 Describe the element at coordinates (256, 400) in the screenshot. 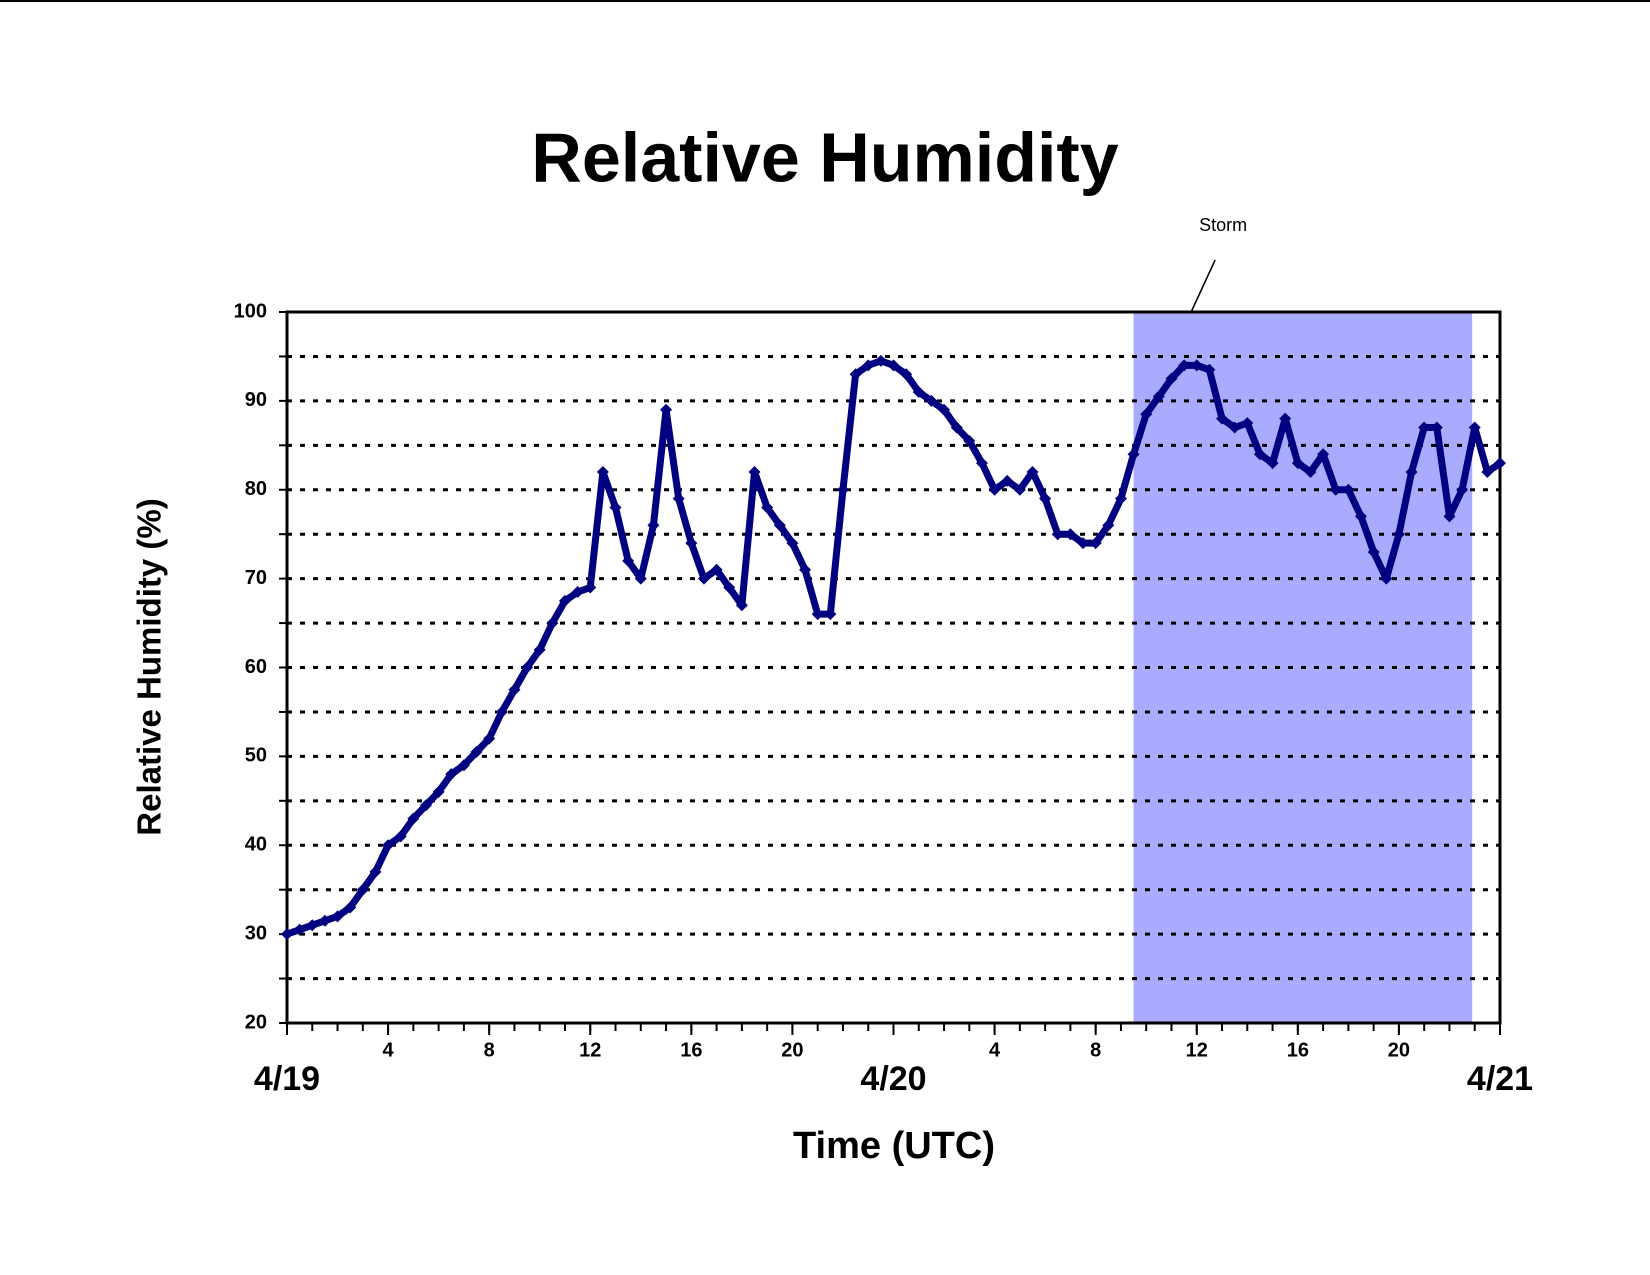

I see `y-tick-label: 90` at that location.